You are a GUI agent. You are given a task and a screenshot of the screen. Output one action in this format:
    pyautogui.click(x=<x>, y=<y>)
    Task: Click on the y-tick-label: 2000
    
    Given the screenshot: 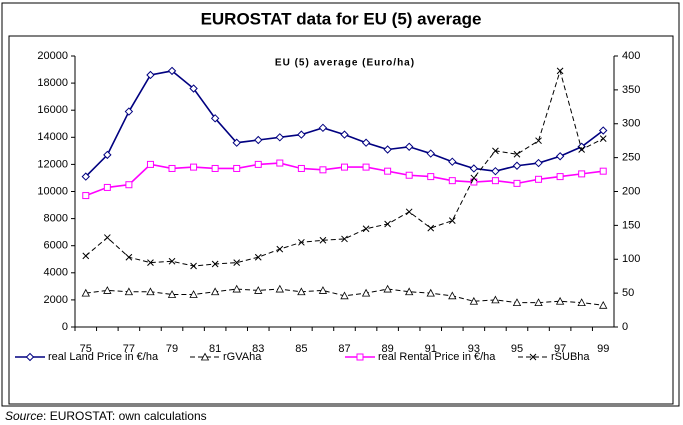 What is the action you would take?
    pyautogui.click(x=56, y=300)
    